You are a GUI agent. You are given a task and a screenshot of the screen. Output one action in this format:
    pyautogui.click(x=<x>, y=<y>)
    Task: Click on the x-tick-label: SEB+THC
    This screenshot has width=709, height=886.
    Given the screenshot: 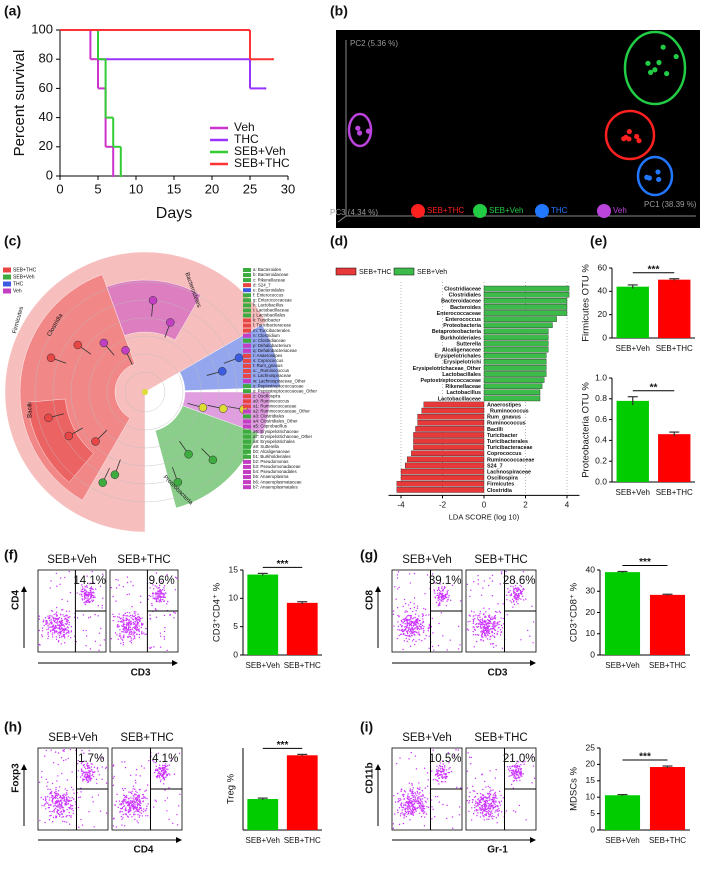 What is the action you would take?
    pyautogui.click(x=667, y=840)
    